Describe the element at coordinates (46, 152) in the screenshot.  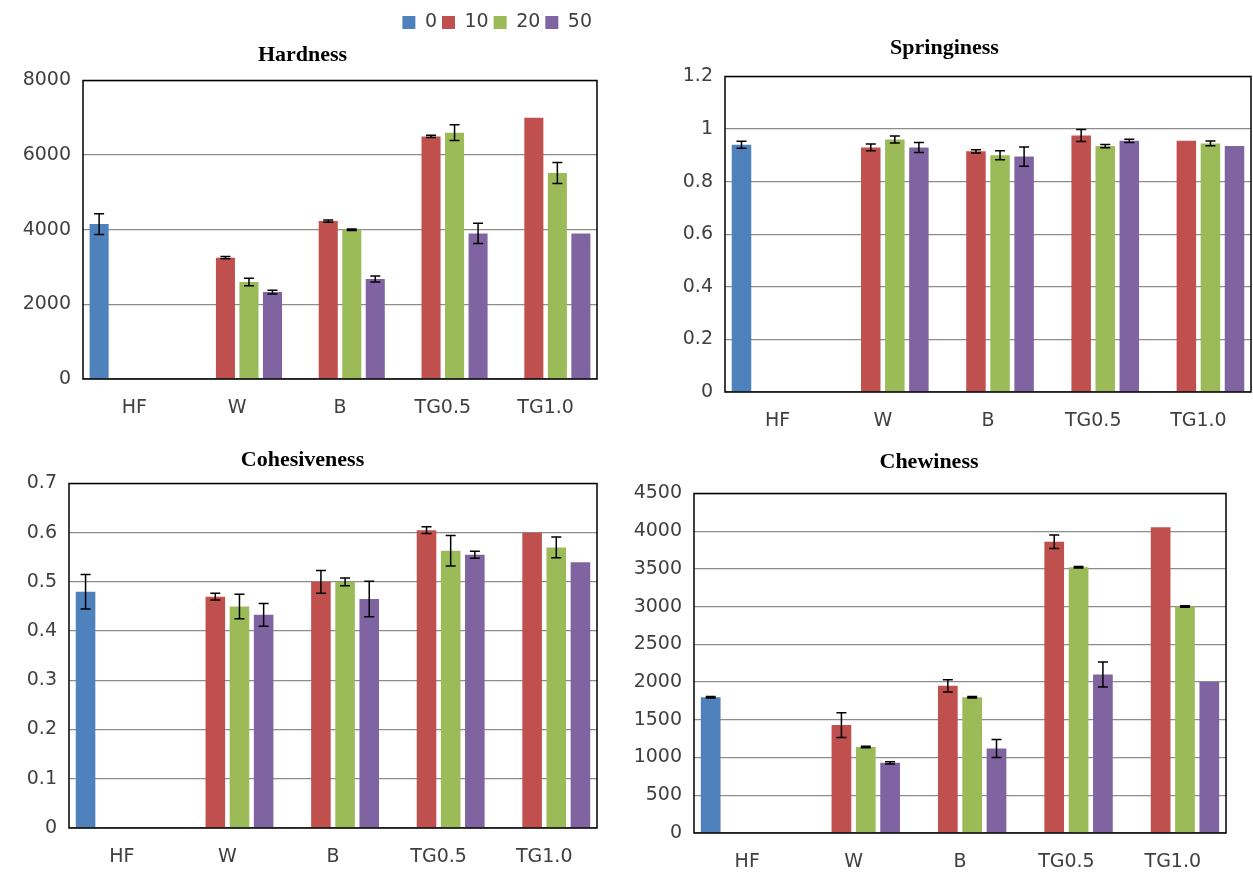
I see `y-tick-label: 6000` at that location.